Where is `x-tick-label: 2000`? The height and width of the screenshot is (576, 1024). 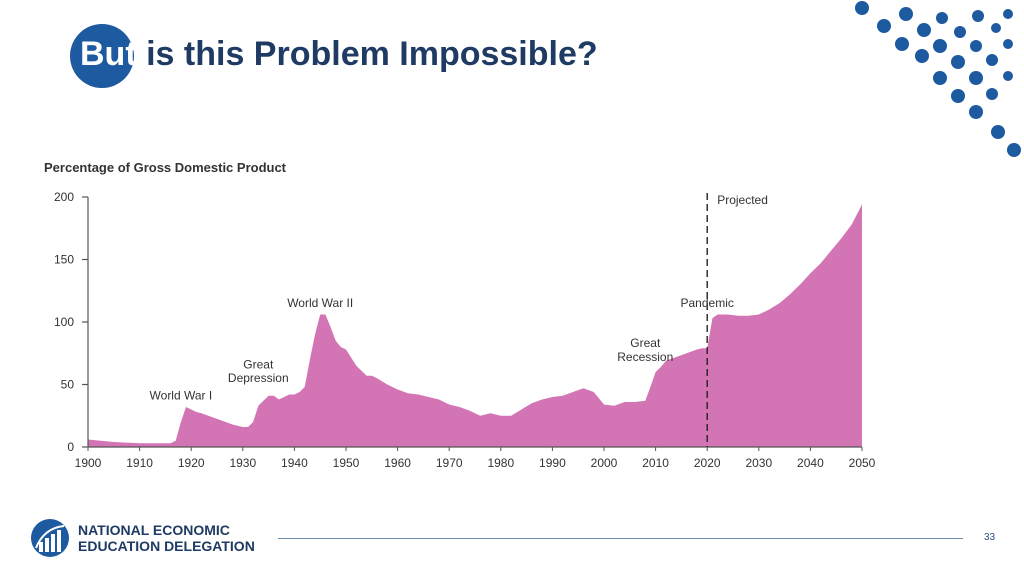 x-tick-label: 2000 is located at coordinates (604, 463).